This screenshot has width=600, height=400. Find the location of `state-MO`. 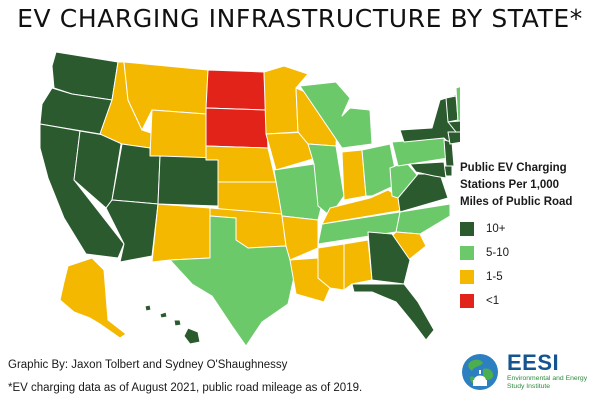

state-MO is located at coordinates (298, 192).